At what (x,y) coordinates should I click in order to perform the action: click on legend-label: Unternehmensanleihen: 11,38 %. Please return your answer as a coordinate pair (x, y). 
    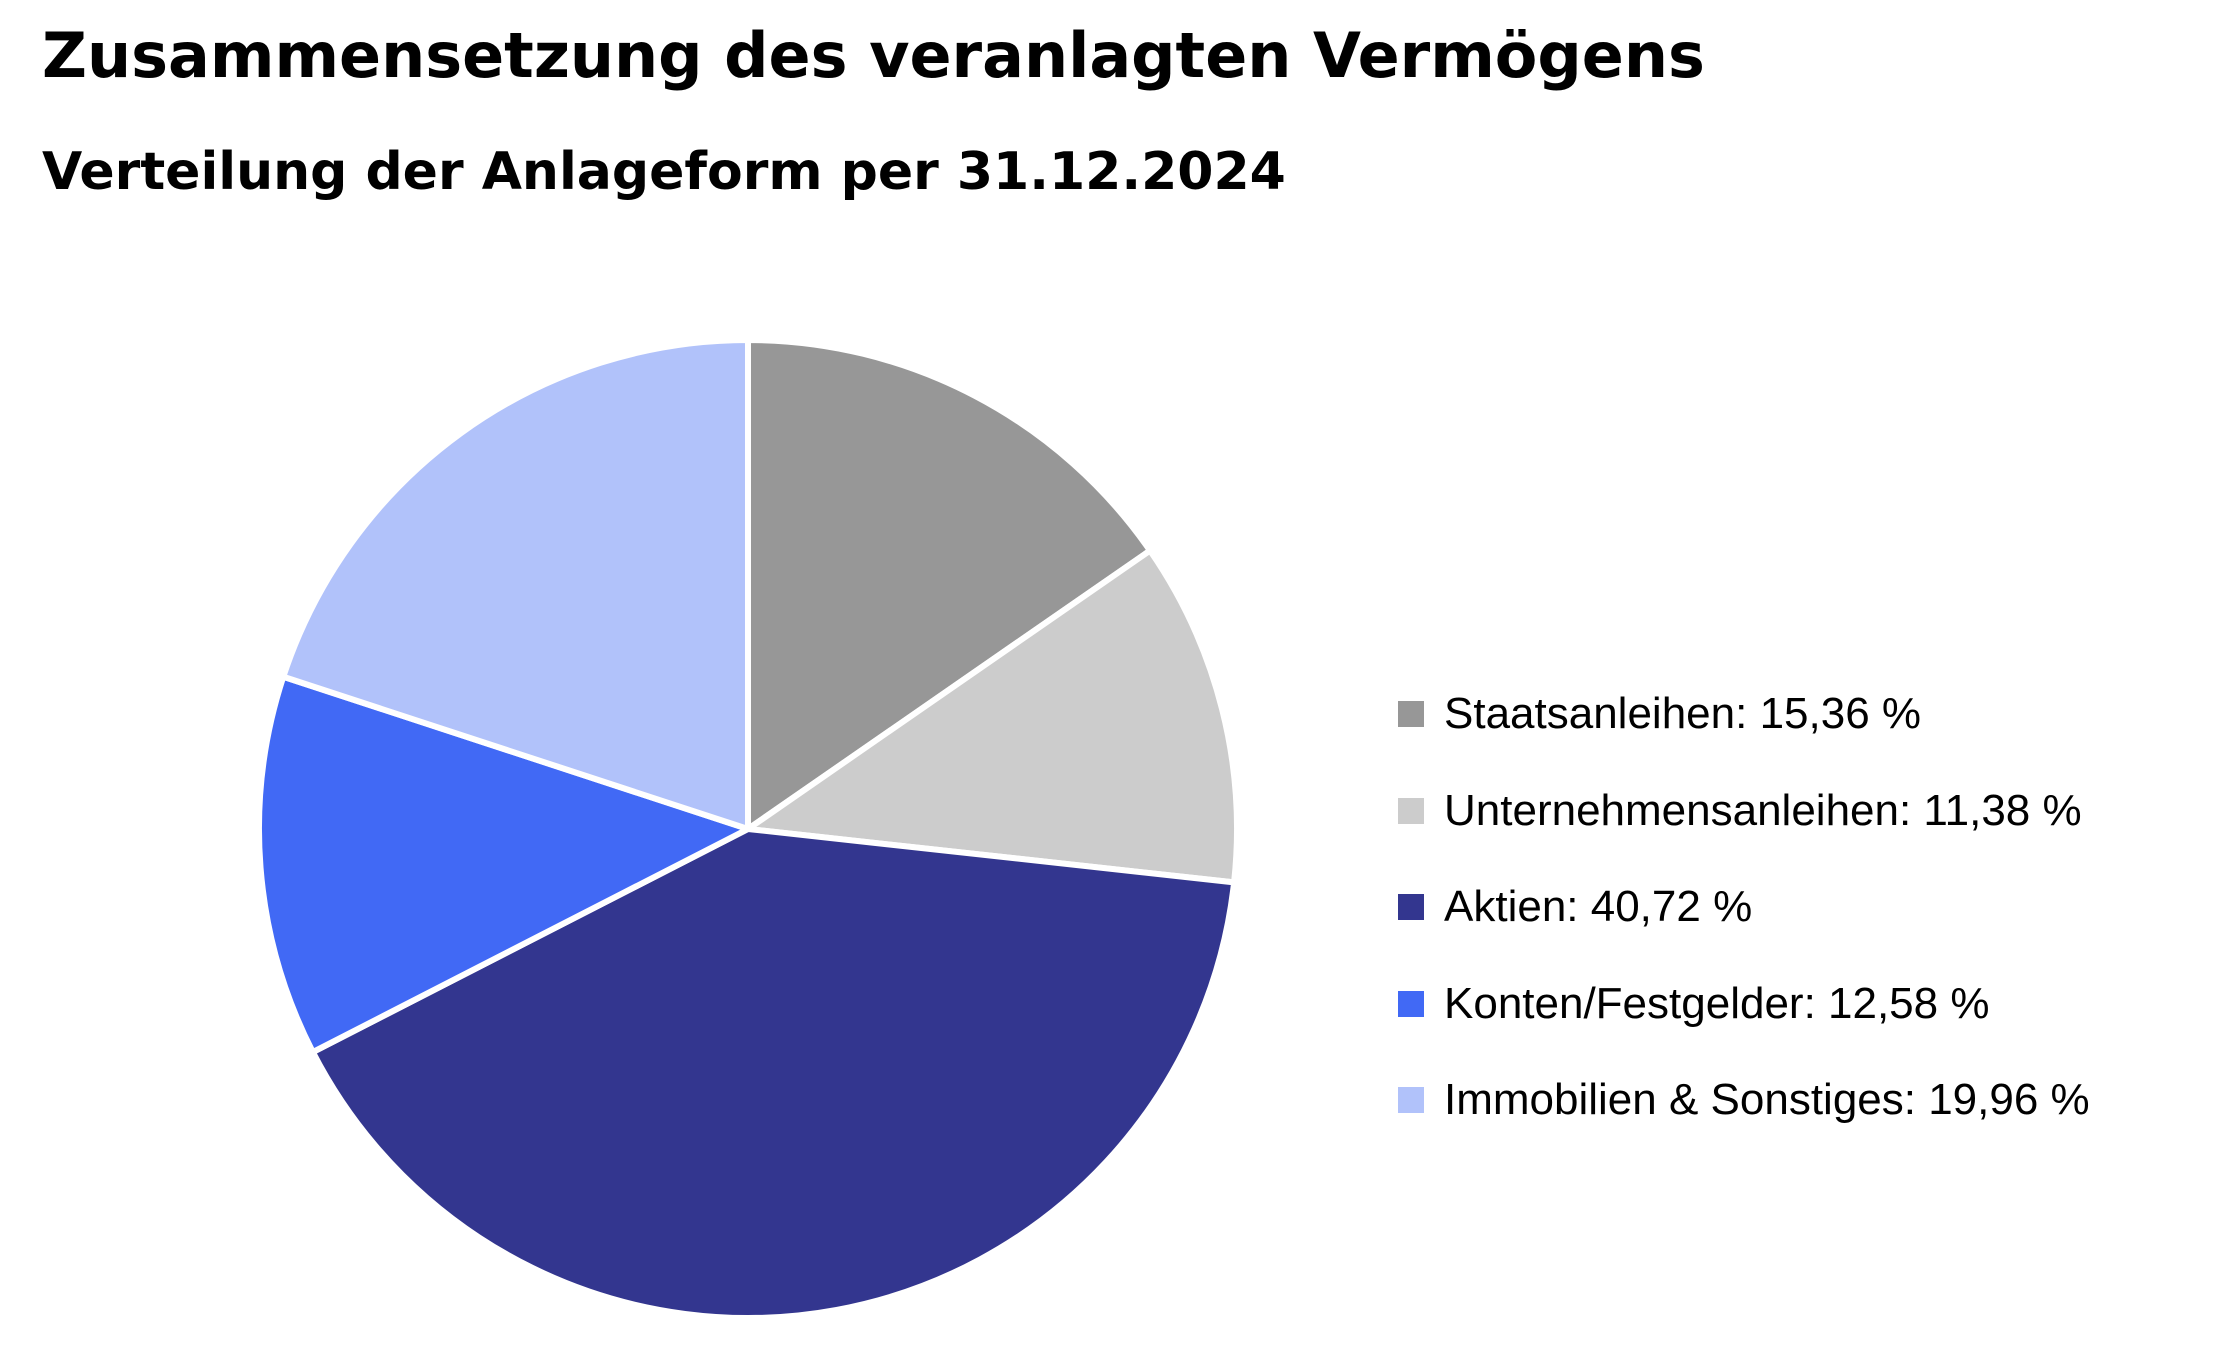
    Looking at the image, I should click on (1763, 810).